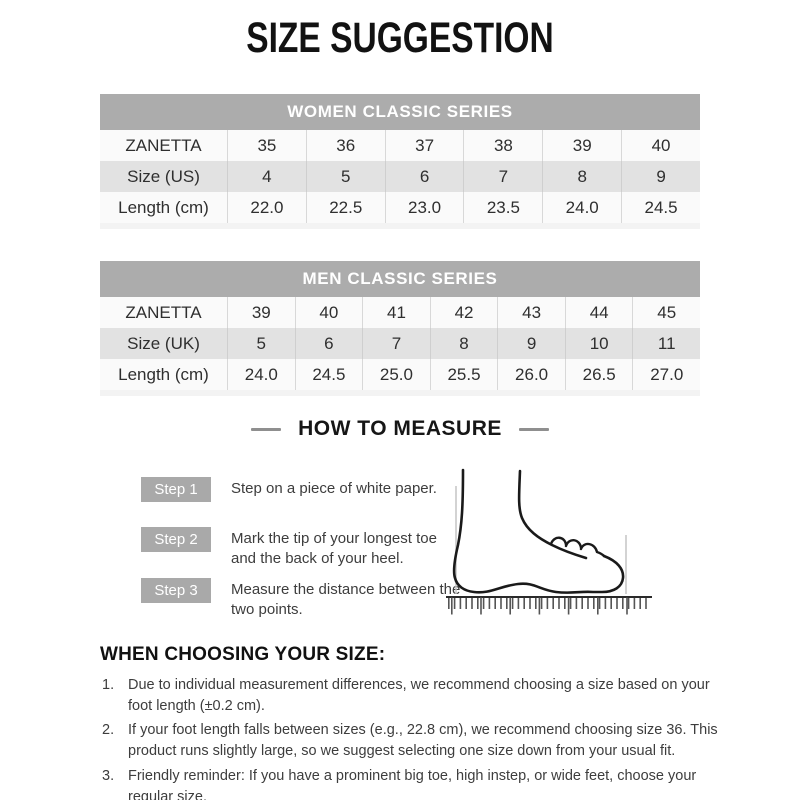 The width and height of the screenshot is (800, 800). Describe the element at coordinates (533, 429) in the screenshot. I see `right-dash-divider` at that location.